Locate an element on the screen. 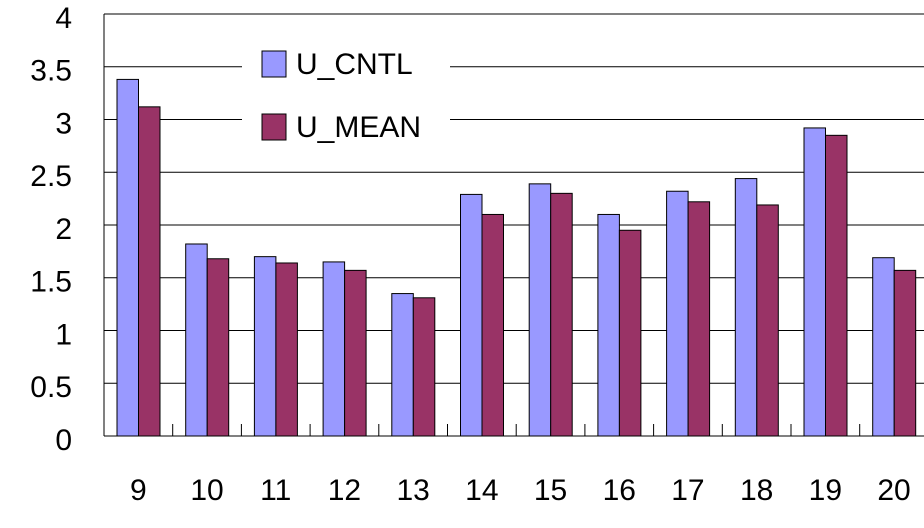 This screenshot has height=528, width=924. x-tick-label: 11 is located at coordinates (275, 490).